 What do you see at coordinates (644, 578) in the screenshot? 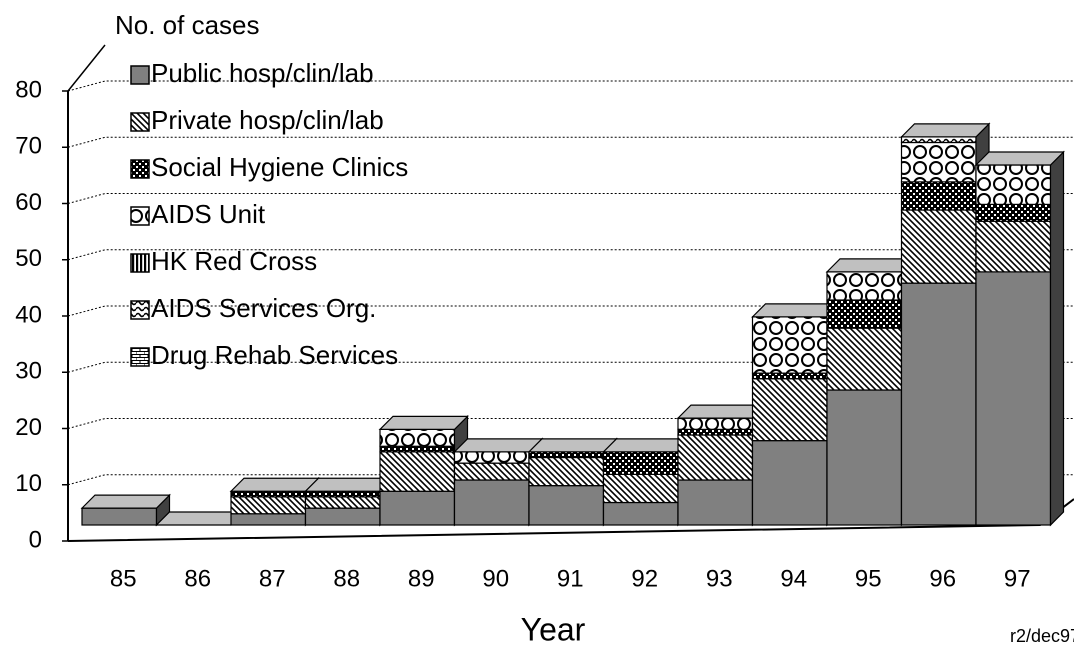
I see `x-tick-label: 92` at bounding box center [644, 578].